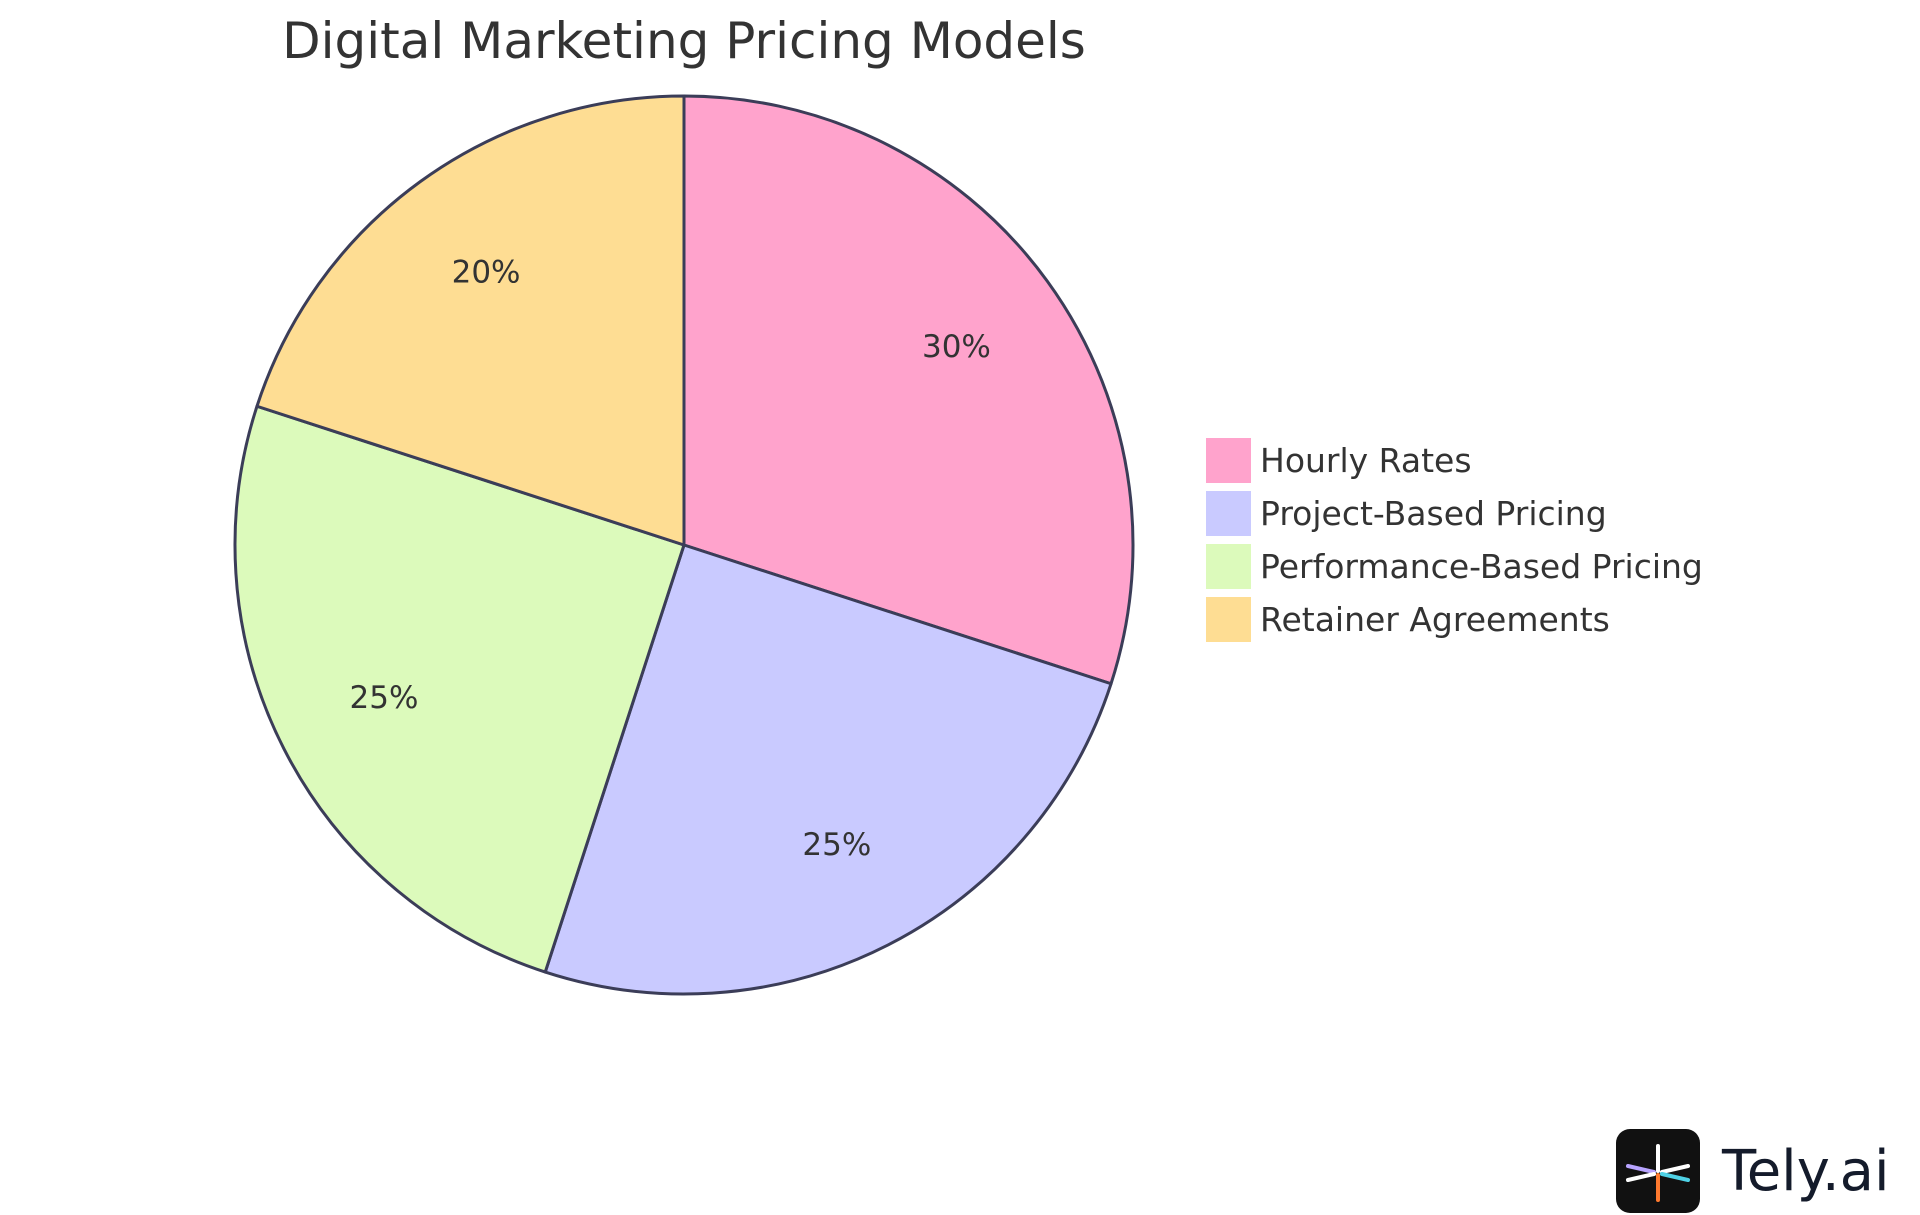  I want to click on legend-label: Hourly Rates, so click(1366, 460).